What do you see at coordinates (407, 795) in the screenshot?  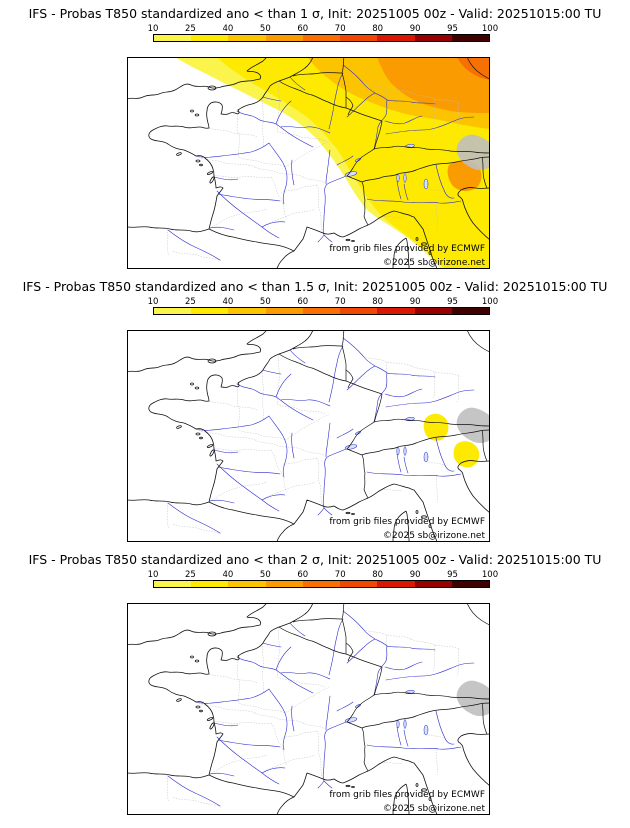 I see `ecmwf-credit: from grib files provided by ECMWF` at bounding box center [407, 795].